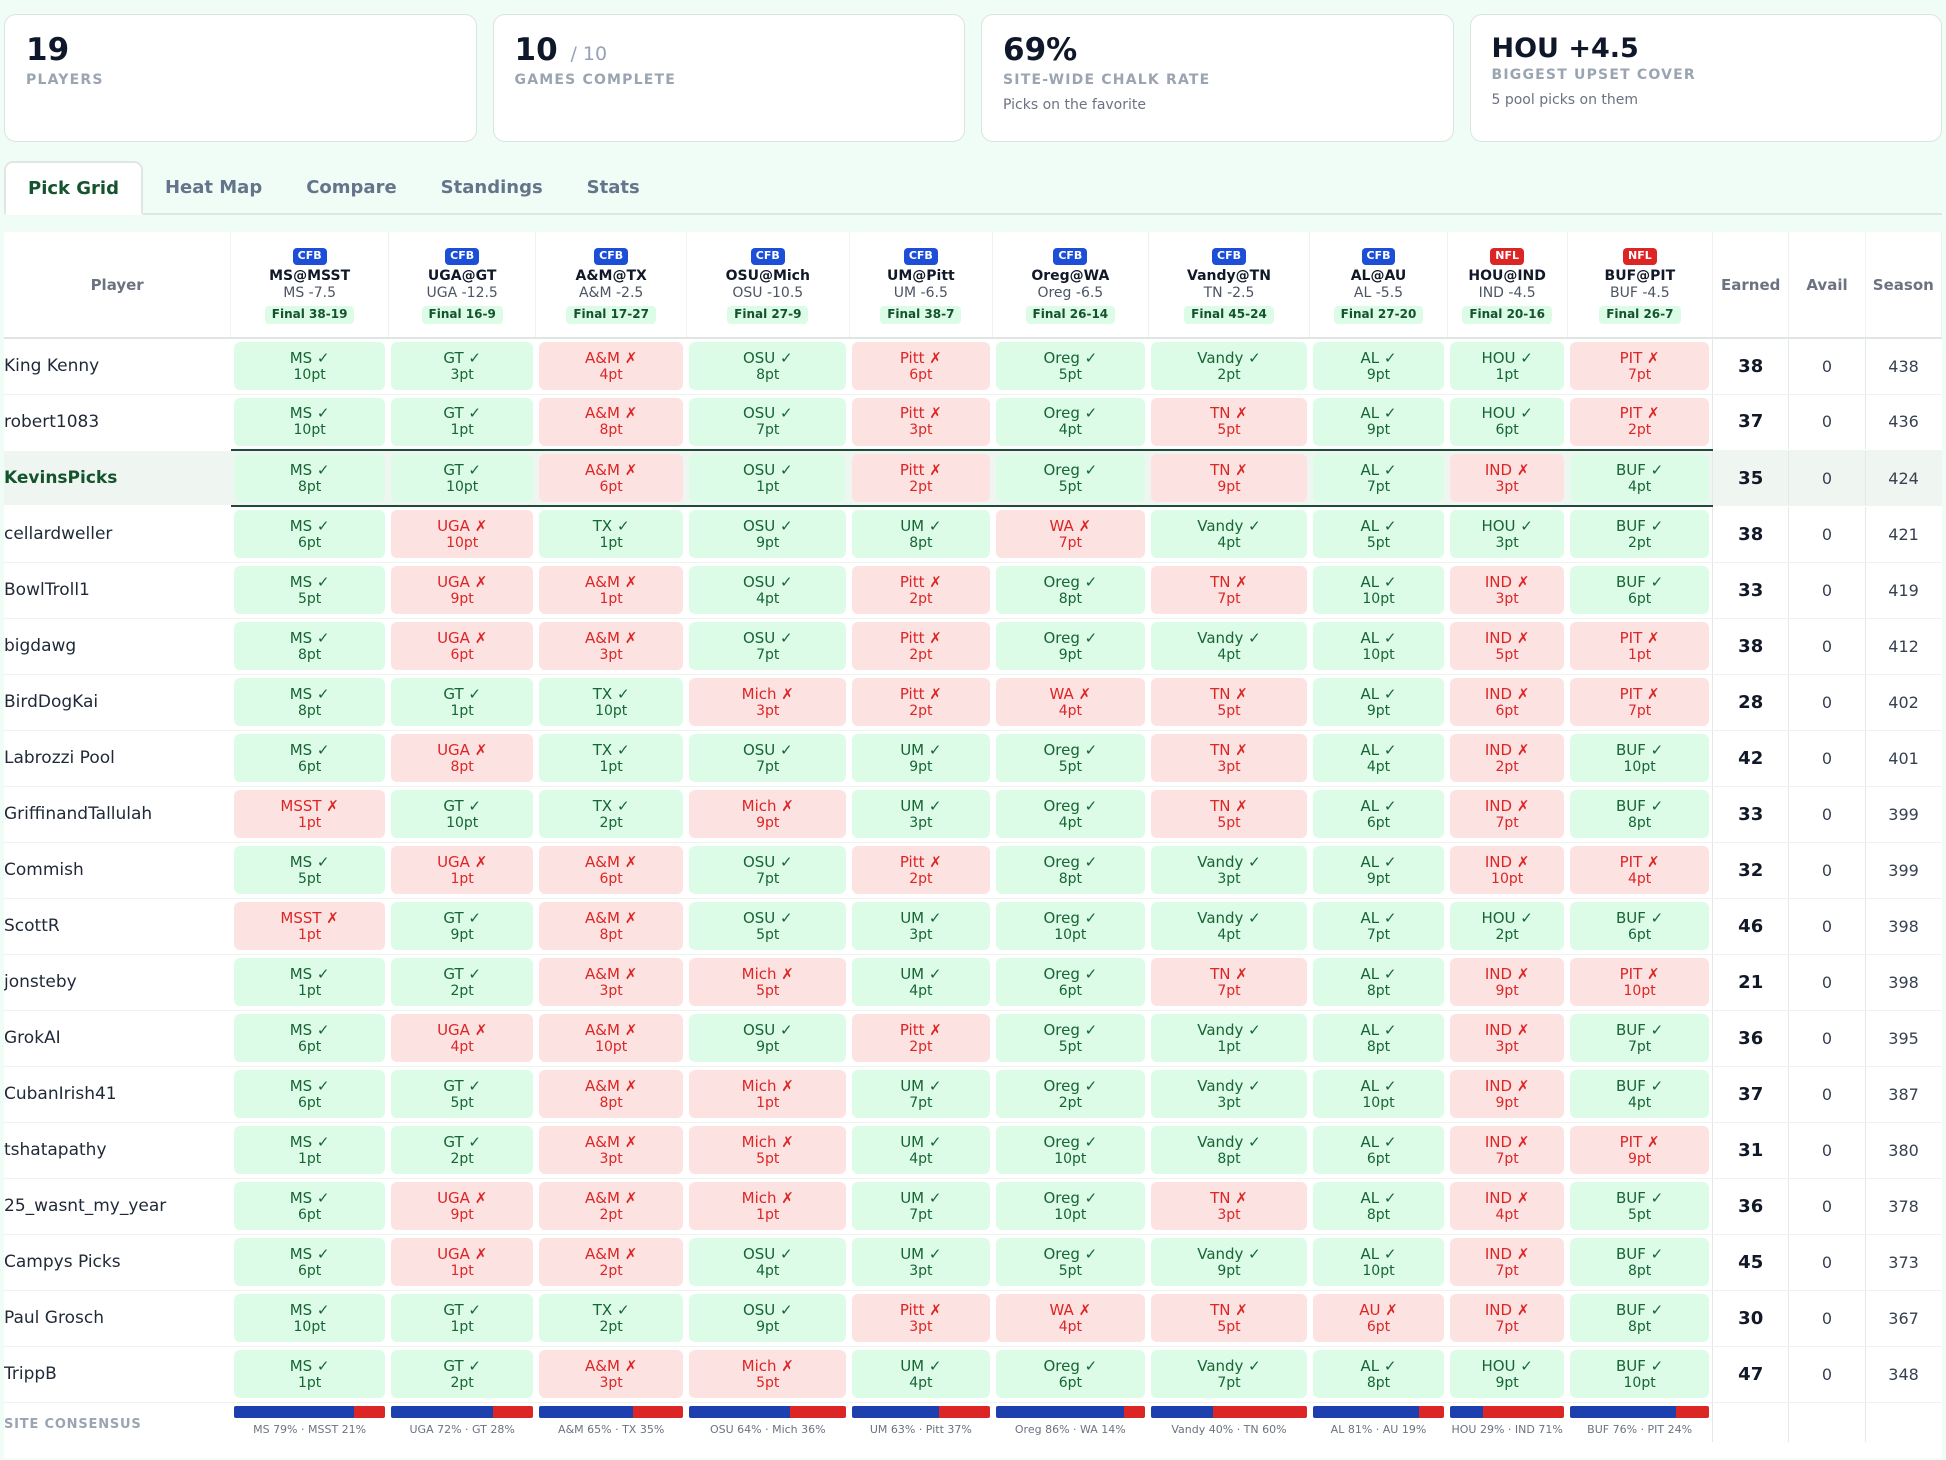 This screenshot has width=1946, height=1460. Describe the element at coordinates (1507, 870) in the screenshot. I see `pick-cell: IND ✗ 10pt` at that location.